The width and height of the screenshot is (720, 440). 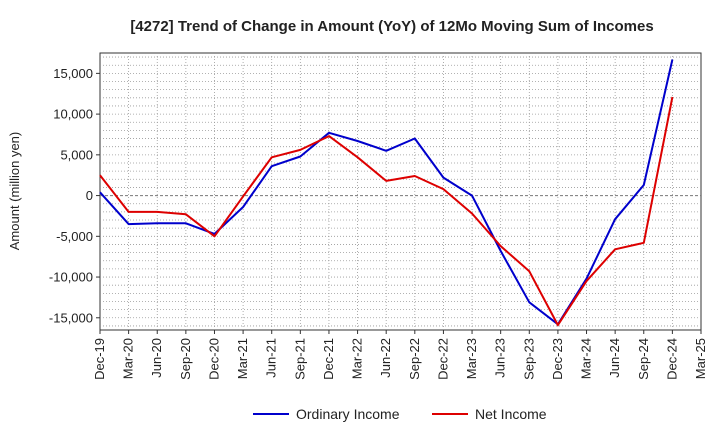 What do you see at coordinates (99, 359) in the screenshot?
I see `x-tick-label: Dec-19` at bounding box center [99, 359].